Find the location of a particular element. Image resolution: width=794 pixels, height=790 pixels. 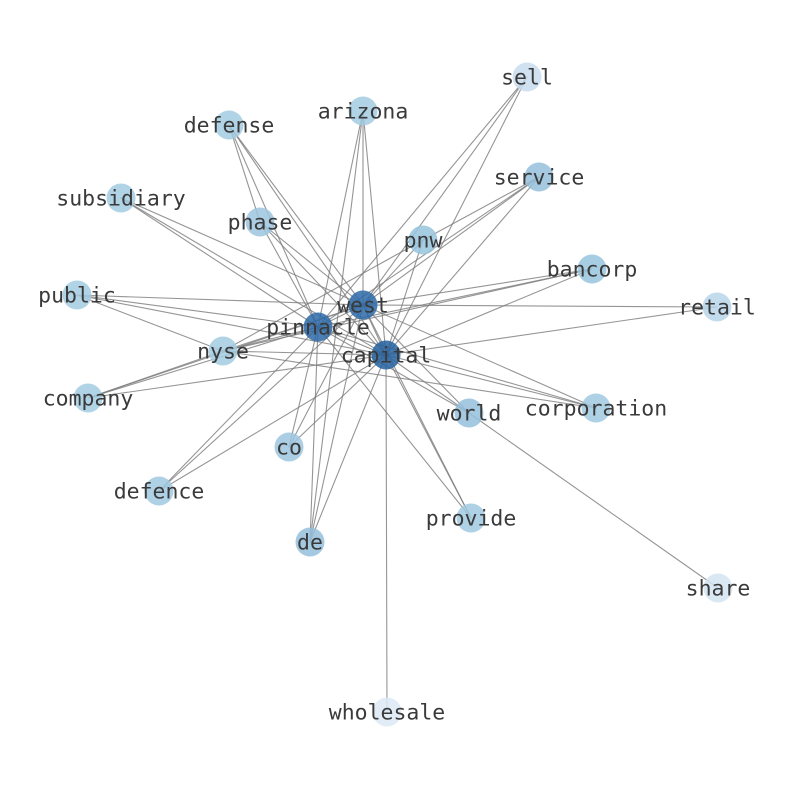

label-pinnacle: pinnacle is located at coordinates (318, 328).